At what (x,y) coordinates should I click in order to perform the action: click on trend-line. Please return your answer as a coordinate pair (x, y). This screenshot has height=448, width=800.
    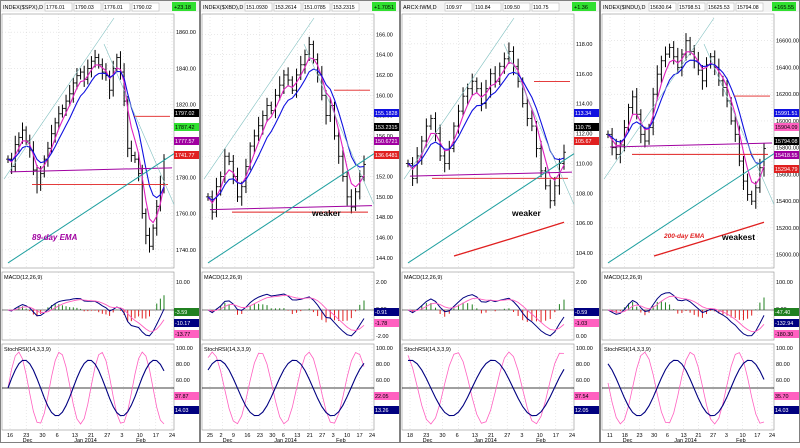
    Looking at the image, I should click on (491, 208).